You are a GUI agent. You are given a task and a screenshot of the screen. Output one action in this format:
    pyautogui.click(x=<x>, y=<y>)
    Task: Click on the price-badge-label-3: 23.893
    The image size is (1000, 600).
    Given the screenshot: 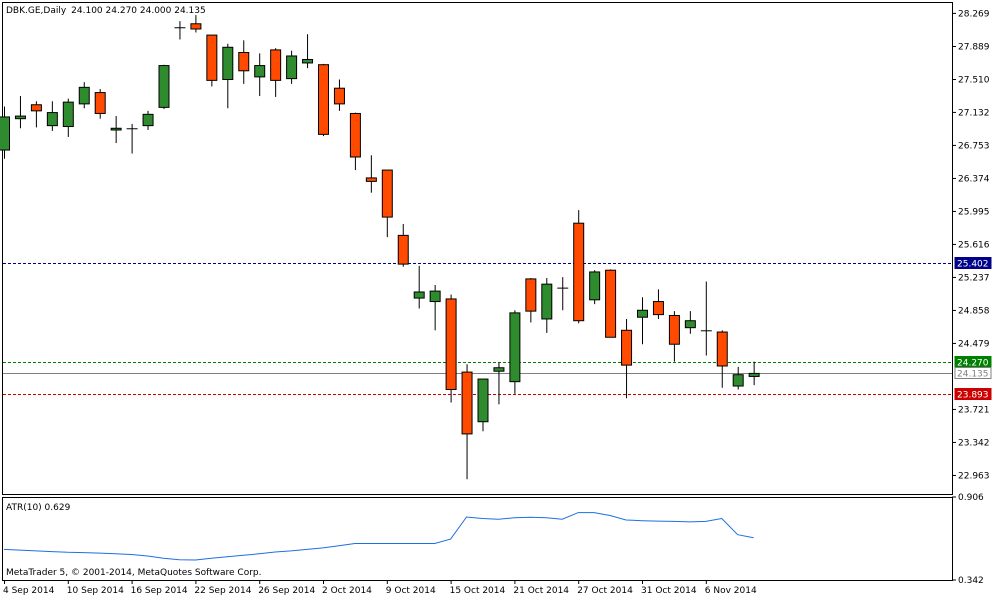 What is the action you would take?
    pyautogui.click(x=973, y=396)
    